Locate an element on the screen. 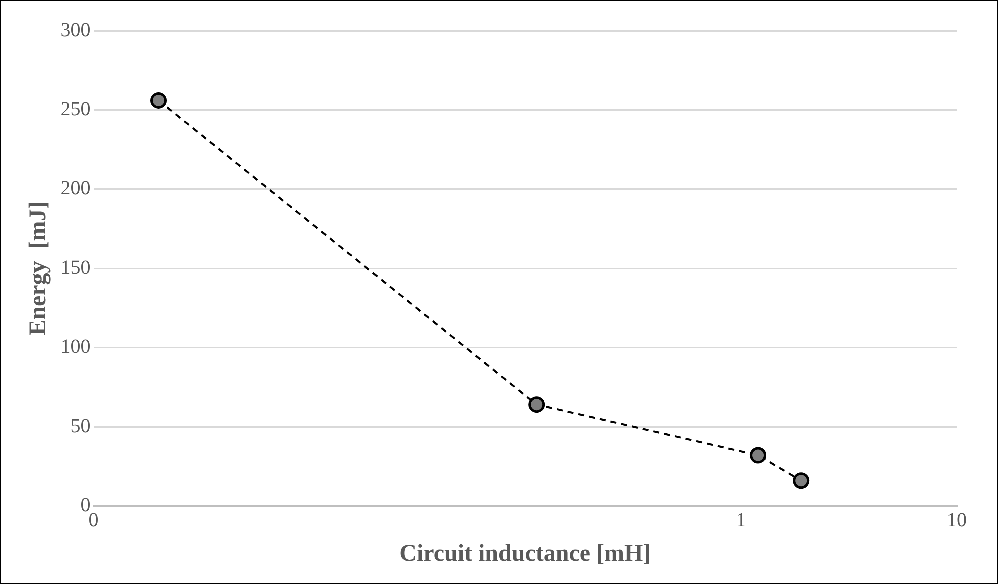 The image size is (1000, 586). x-axis-title: Circuit inductance [mH] is located at coordinates (526, 553).